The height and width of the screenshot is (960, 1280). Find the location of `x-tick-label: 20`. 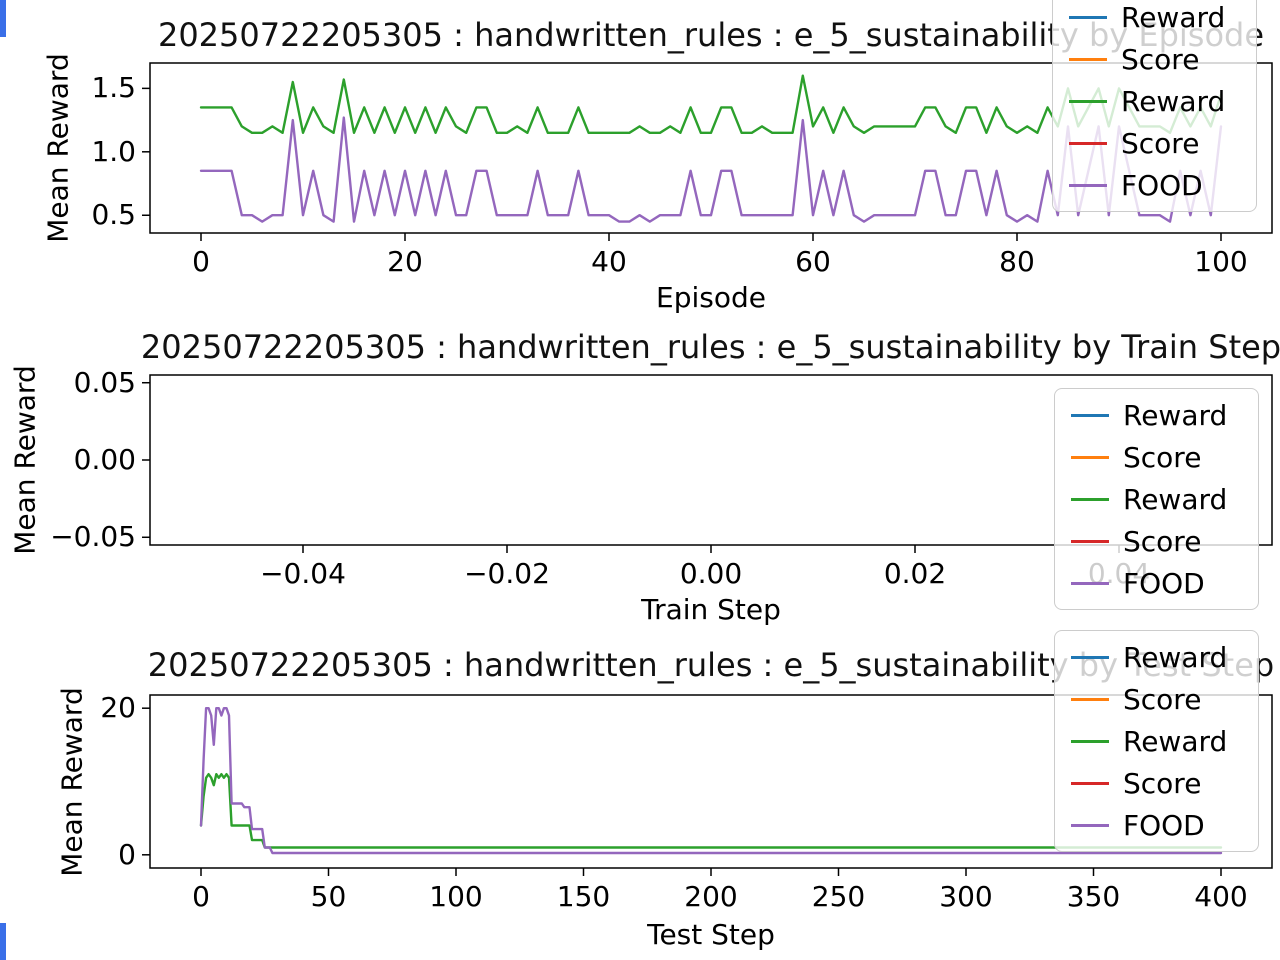

x-tick-label: 20 is located at coordinates (405, 261).